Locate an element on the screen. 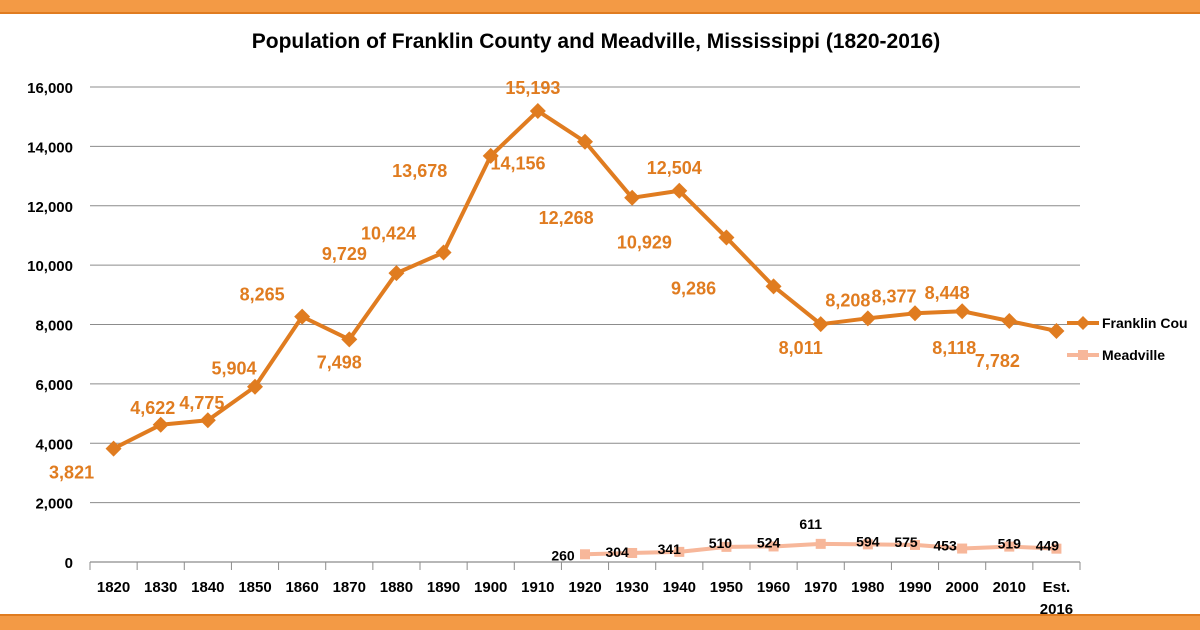  meadville-data-label: 453 is located at coordinates (945, 546).